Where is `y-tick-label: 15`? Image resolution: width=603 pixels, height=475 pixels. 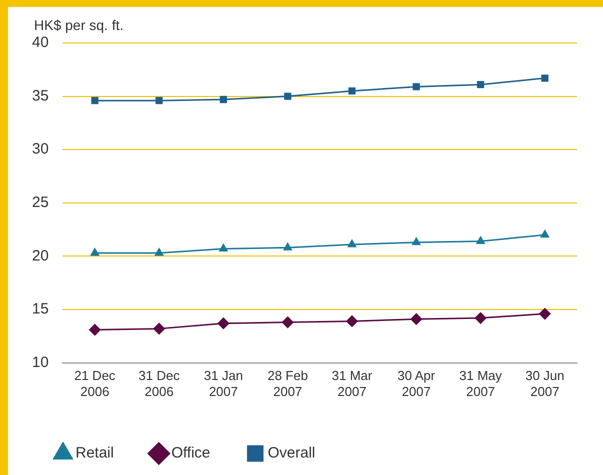 y-tick-label: 15 is located at coordinates (40, 309).